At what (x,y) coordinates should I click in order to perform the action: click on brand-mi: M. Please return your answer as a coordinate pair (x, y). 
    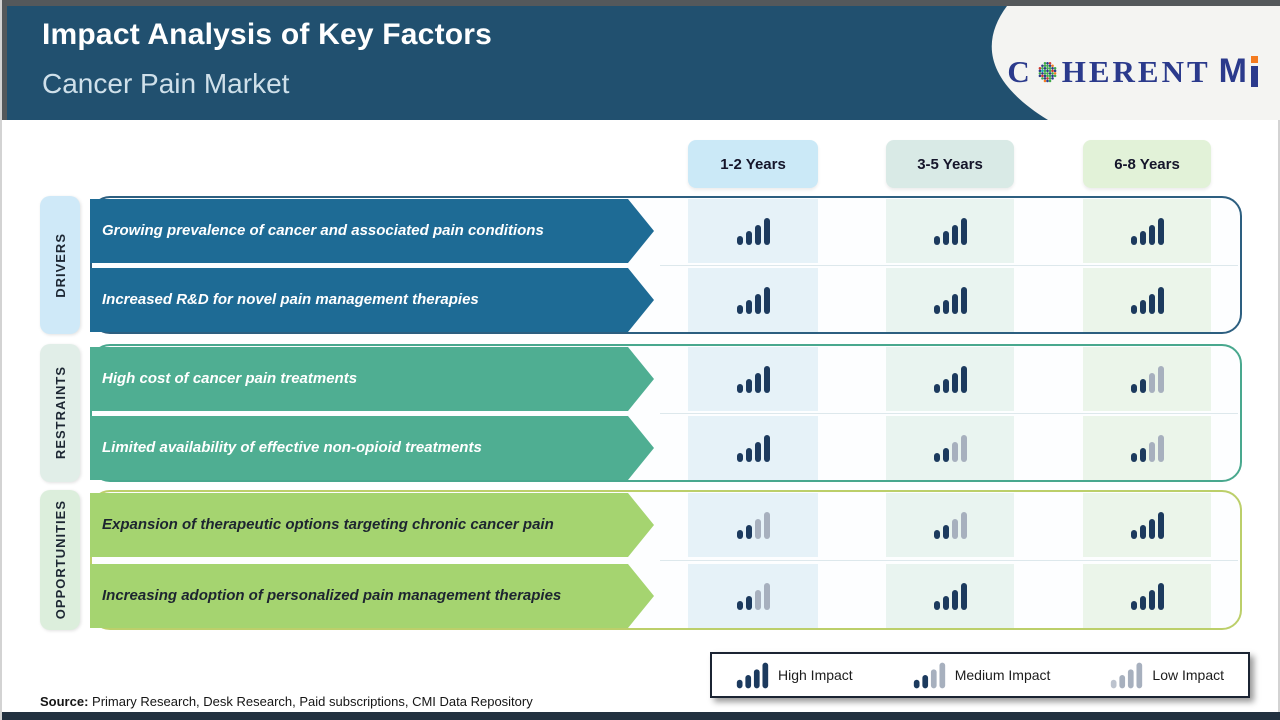
    Looking at the image, I should click on (1238, 70).